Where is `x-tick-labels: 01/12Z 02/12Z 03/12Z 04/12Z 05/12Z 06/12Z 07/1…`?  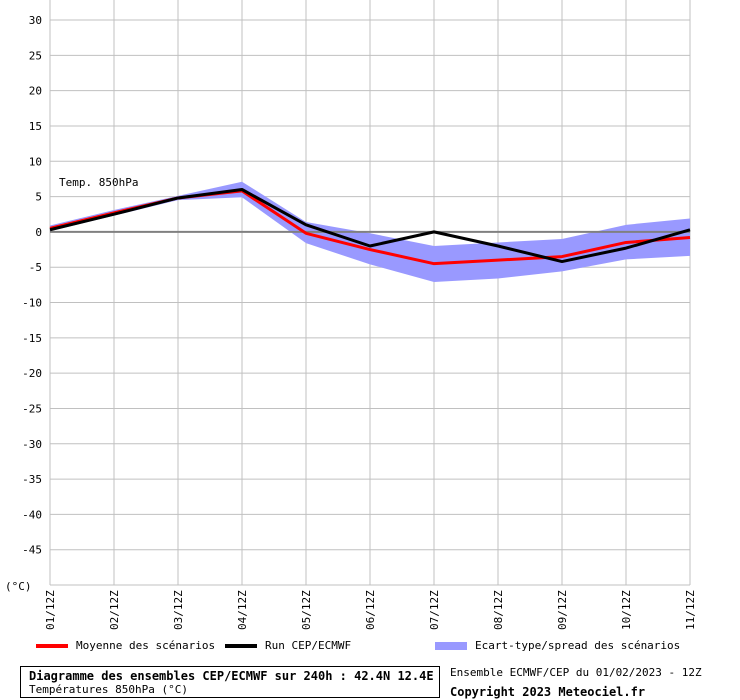
x-tick-labels: 01/12Z 02/12Z 03/12Z 04/12Z 05/12Z 06/12Z 07/1… is located at coordinates (370, 610).